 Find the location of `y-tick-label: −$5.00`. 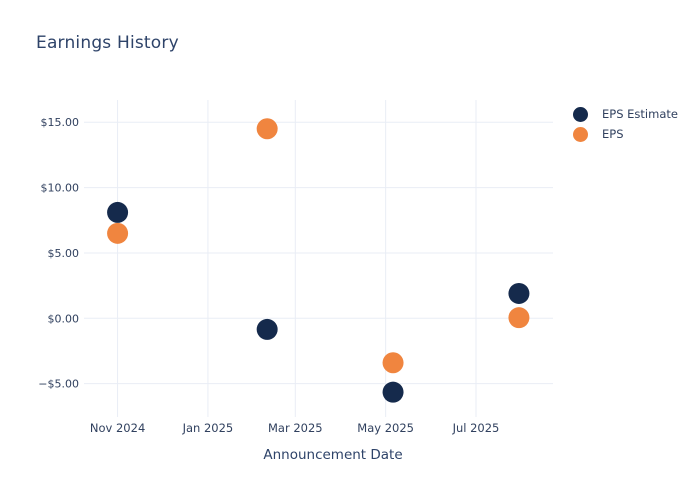

y-tick-label: −$5.00 is located at coordinates (58, 384).